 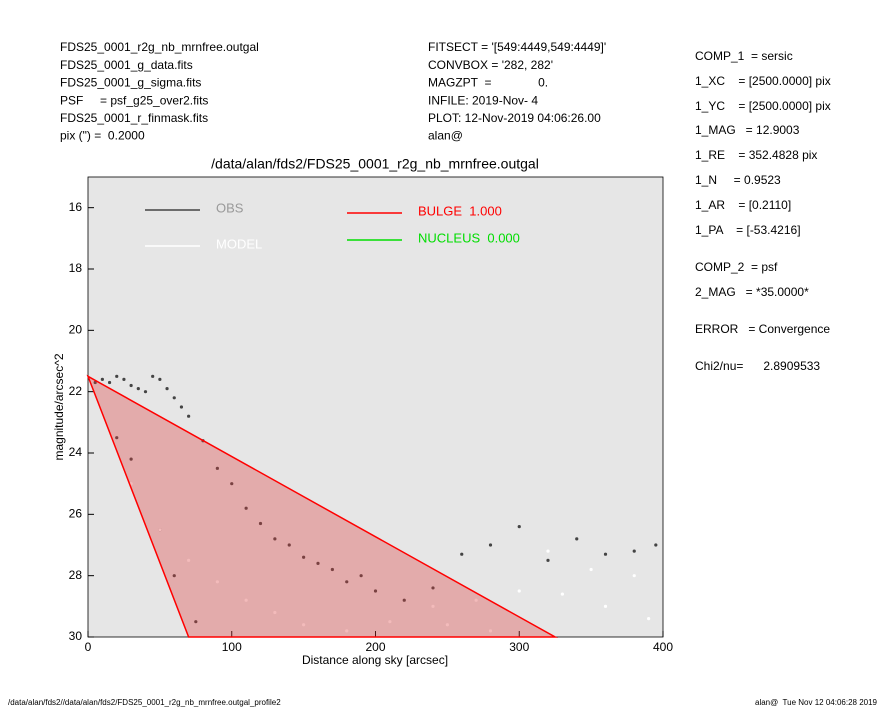 What do you see at coordinates (76, 452) in the screenshot?
I see `y-tick-label: 24` at bounding box center [76, 452].